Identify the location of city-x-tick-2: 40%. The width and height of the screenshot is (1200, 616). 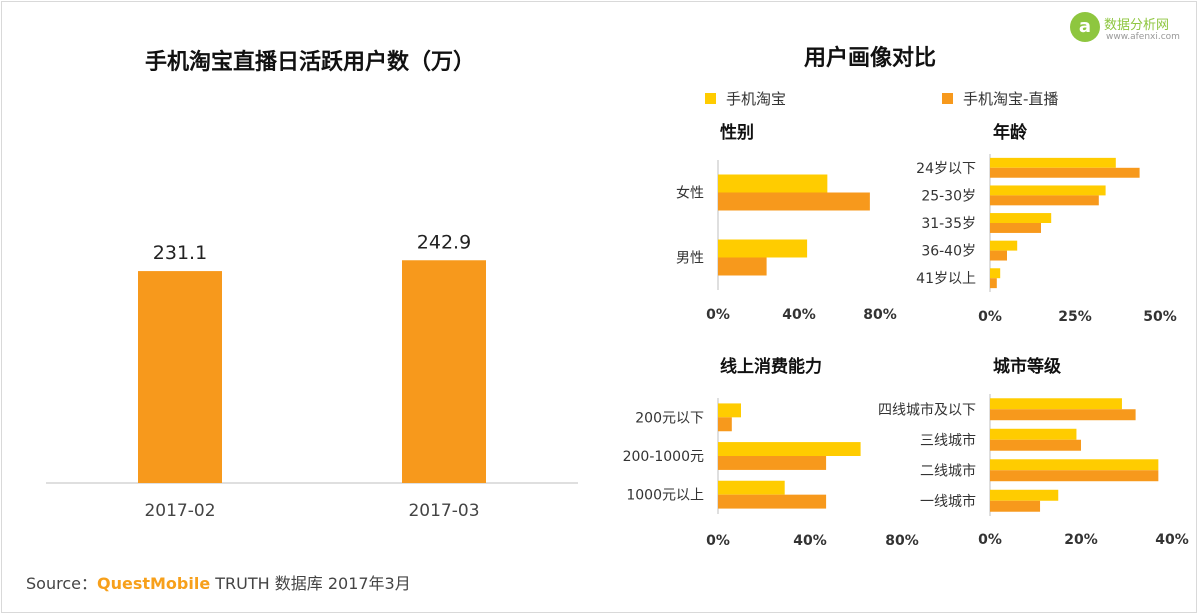
(1172, 540).